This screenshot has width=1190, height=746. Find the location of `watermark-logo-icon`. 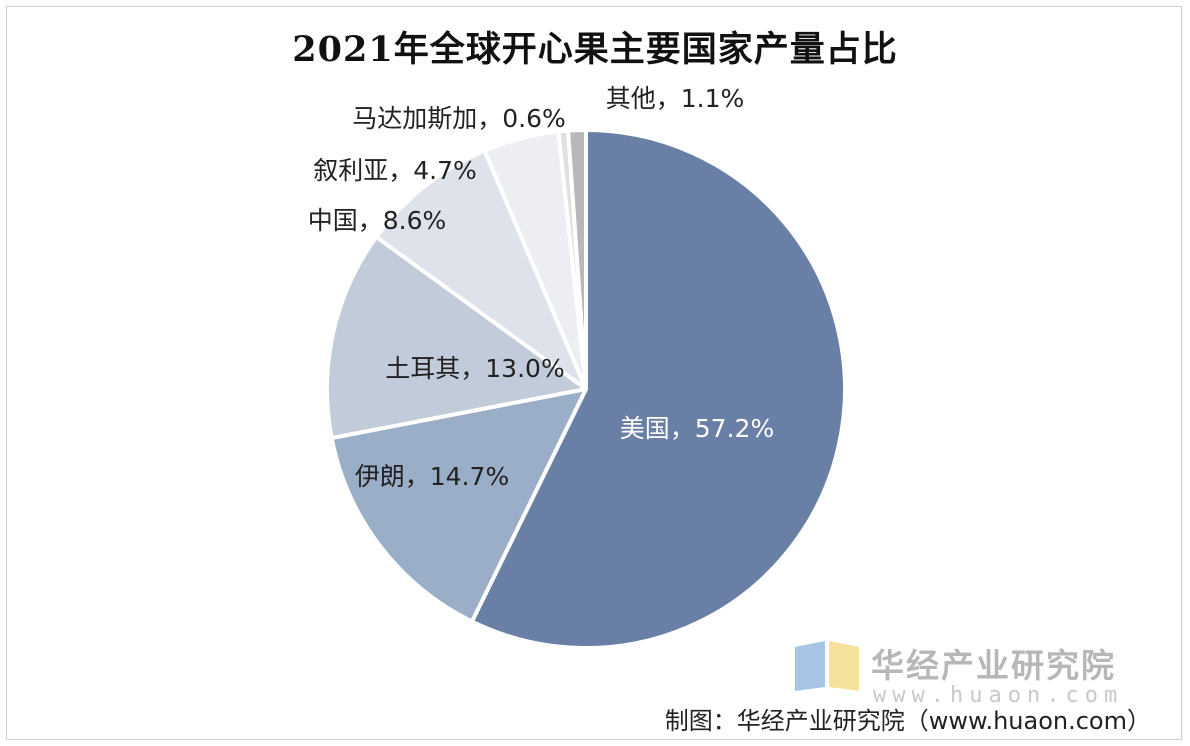

watermark-logo-icon is located at coordinates (827, 666).